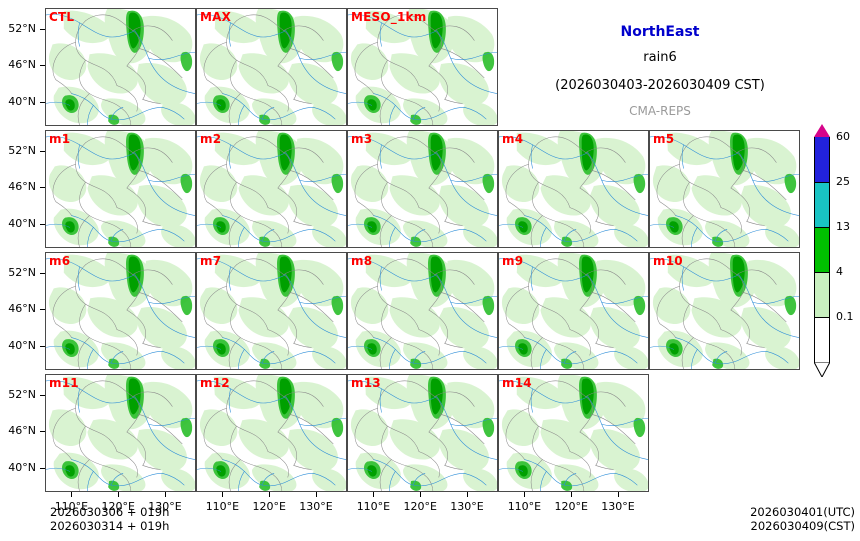  I want to click on map-panel-max: MAX, so click(271, 67).